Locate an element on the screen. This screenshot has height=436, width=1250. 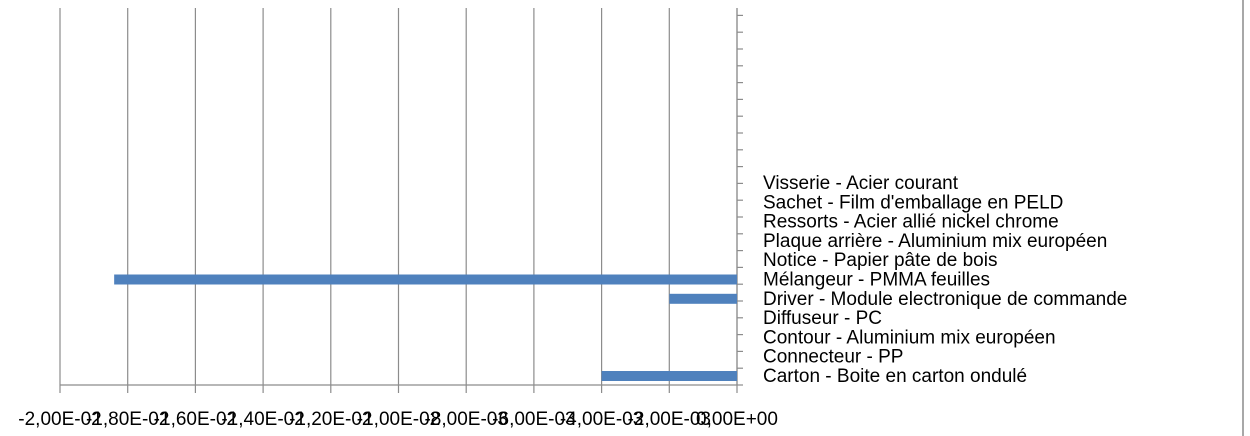
category-label: Contour - Aluminium mix européen is located at coordinates (909, 337).